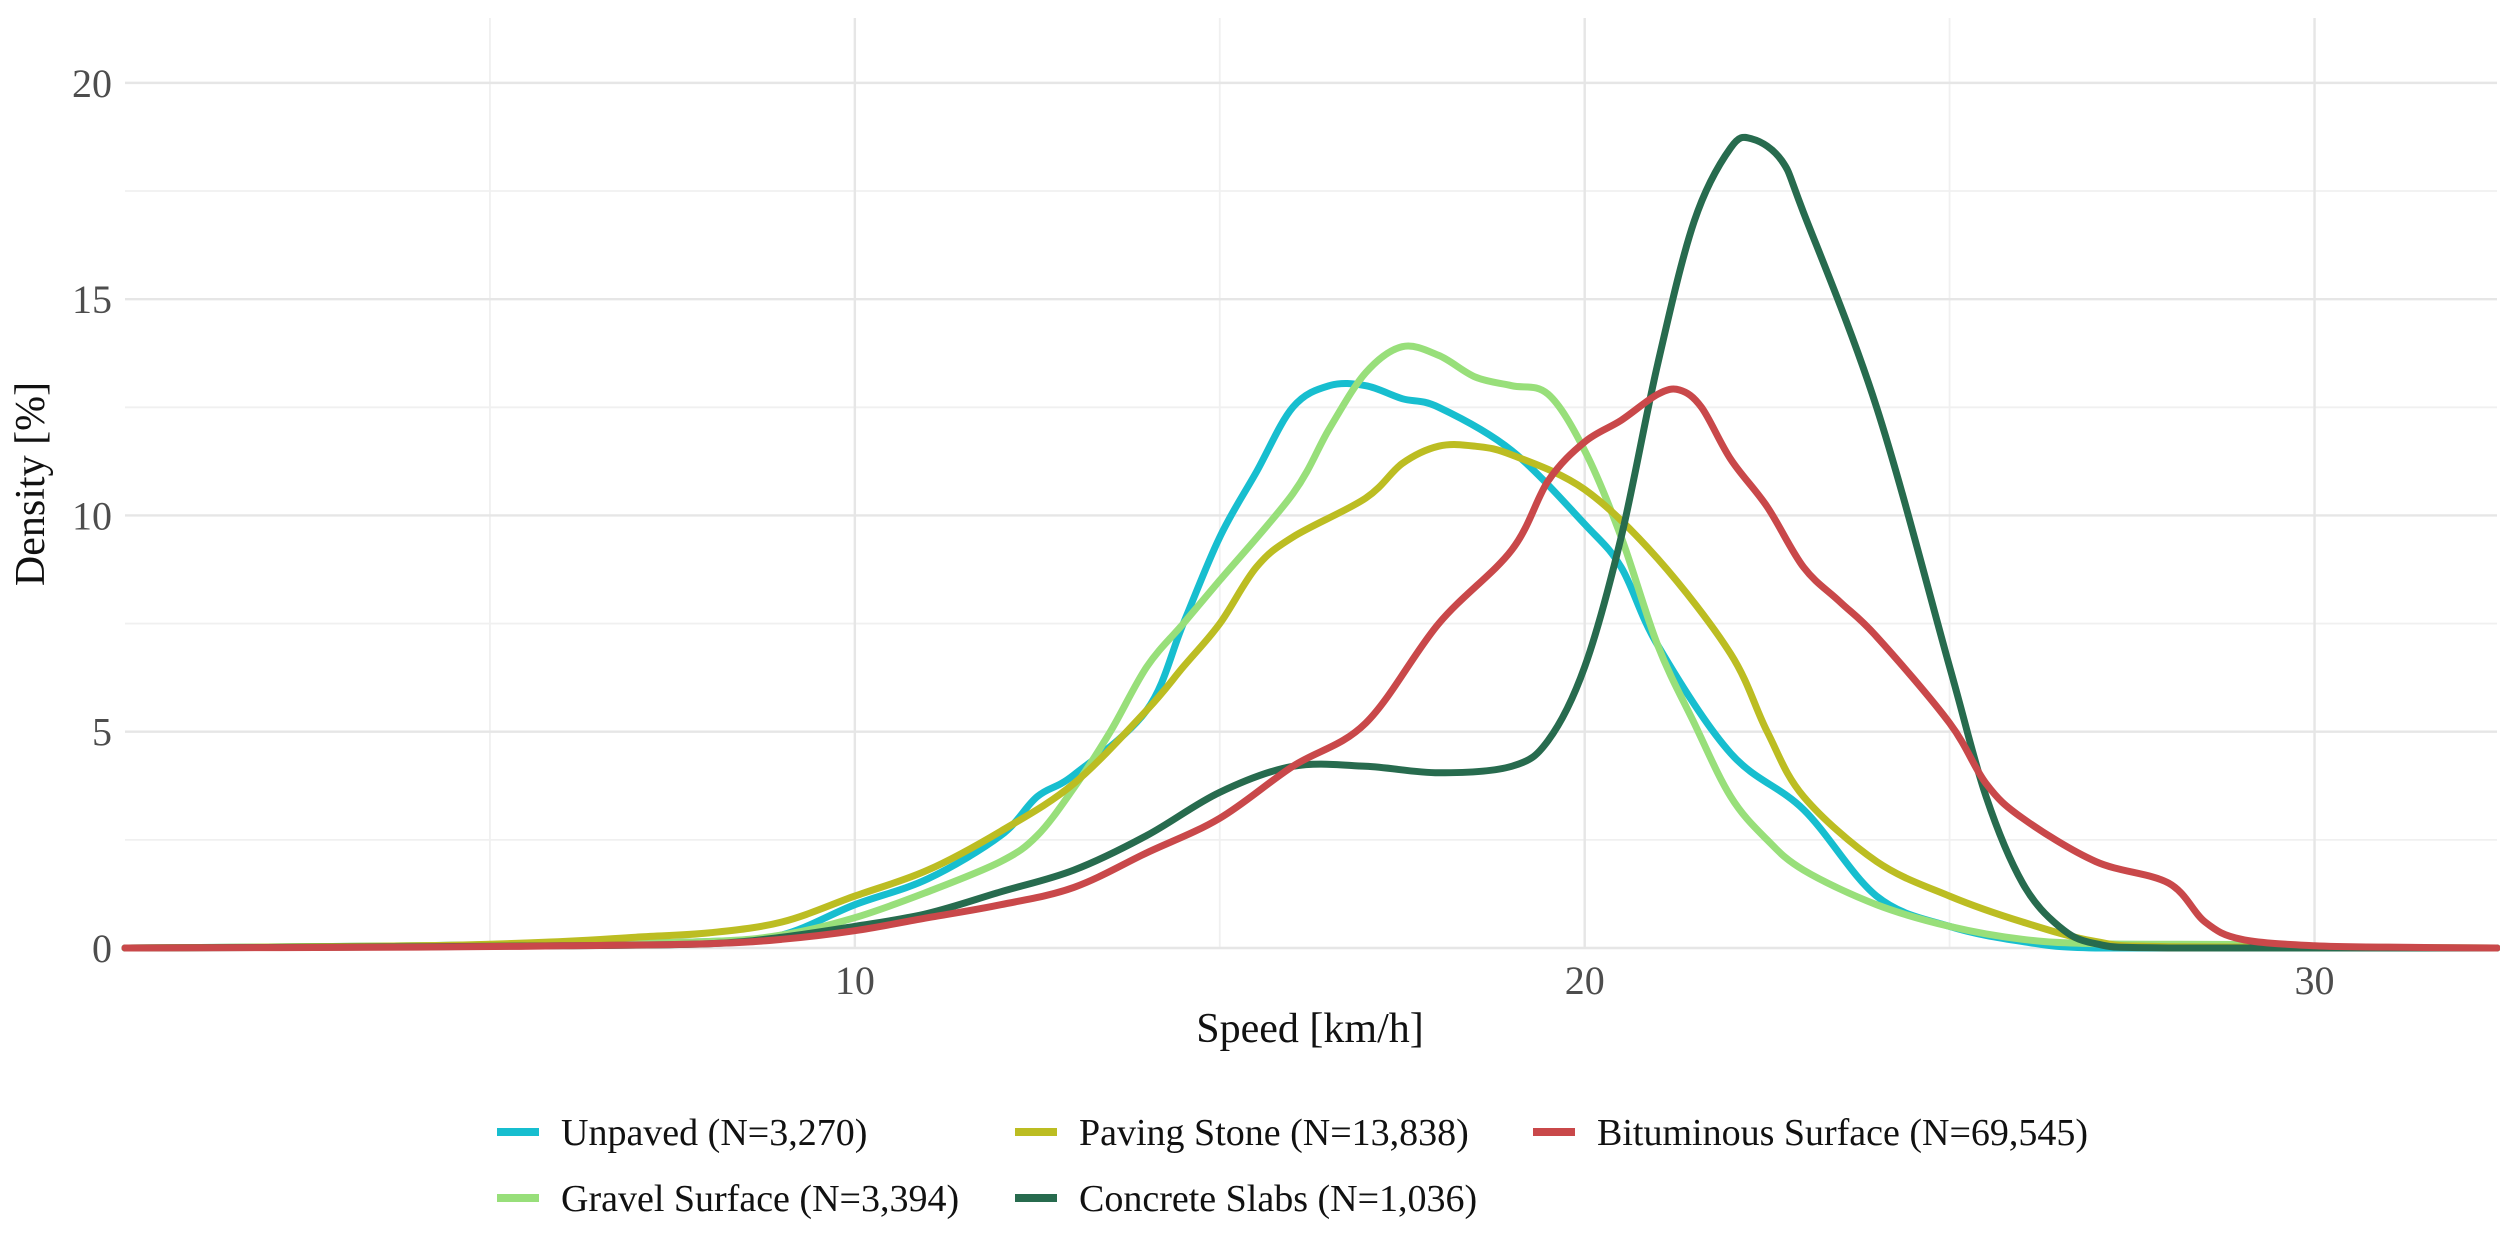 This screenshot has width=2500, height=1255. What do you see at coordinates (92, 515) in the screenshot?
I see `y-tick-label: 10` at bounding box center [92, 515].